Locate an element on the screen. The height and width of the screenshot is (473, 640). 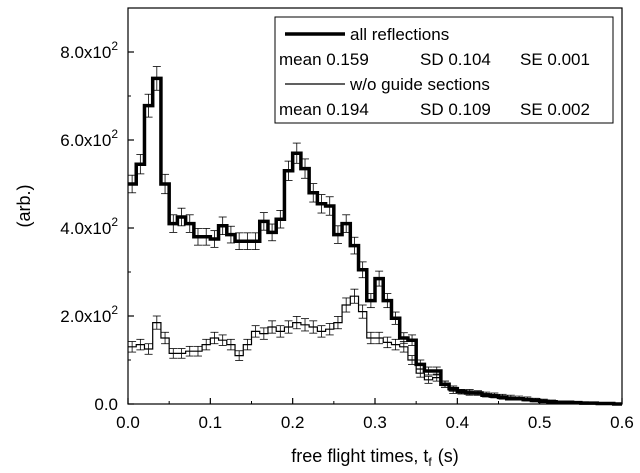
y-tick-label: 4.0x10² is located at coordinates (89, 226).